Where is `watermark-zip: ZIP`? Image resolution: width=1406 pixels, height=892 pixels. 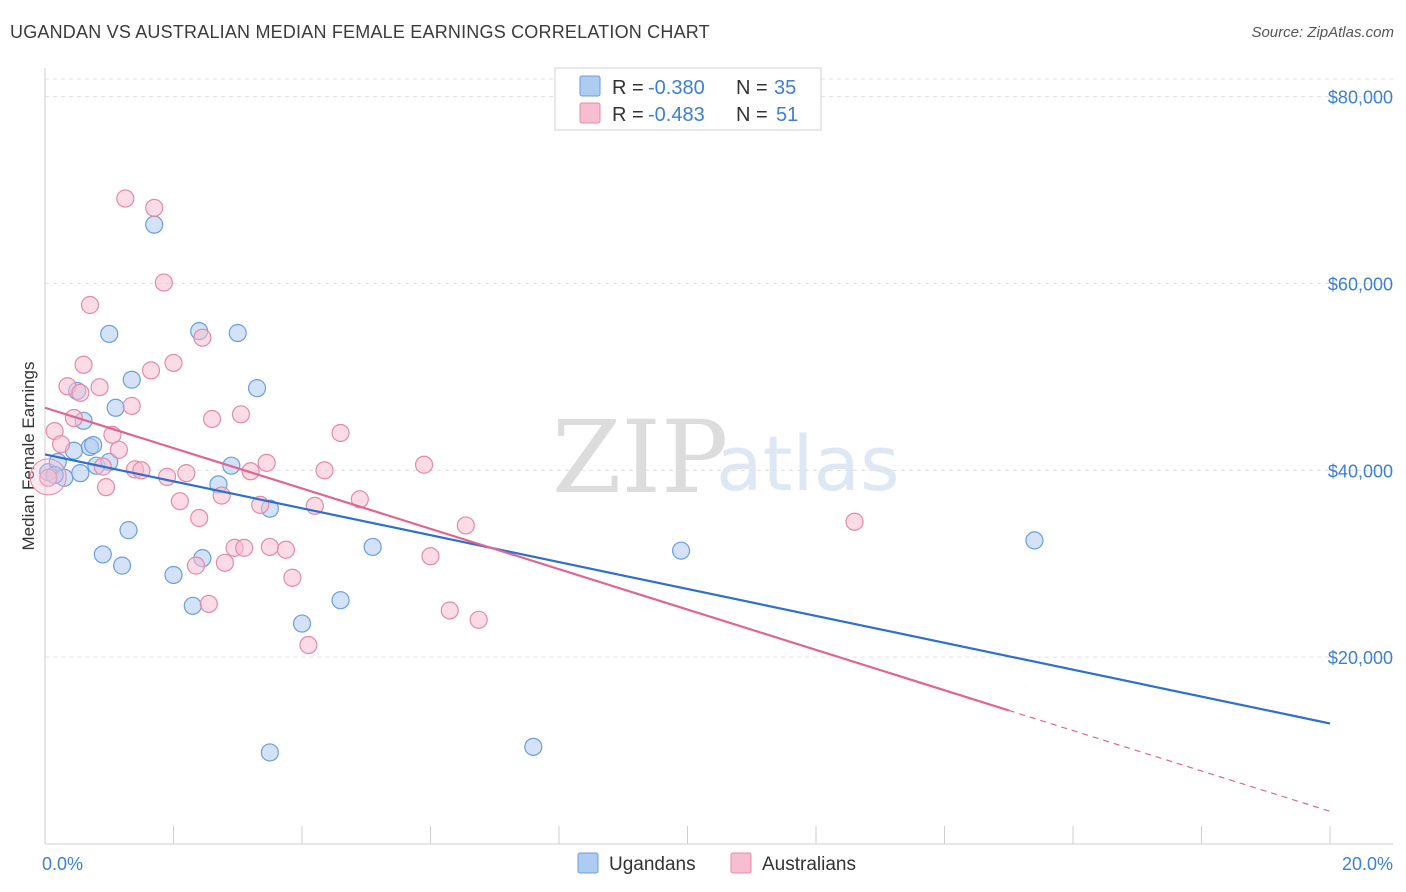 watermark-zip: ZIP is located at coordinates (640, 457).